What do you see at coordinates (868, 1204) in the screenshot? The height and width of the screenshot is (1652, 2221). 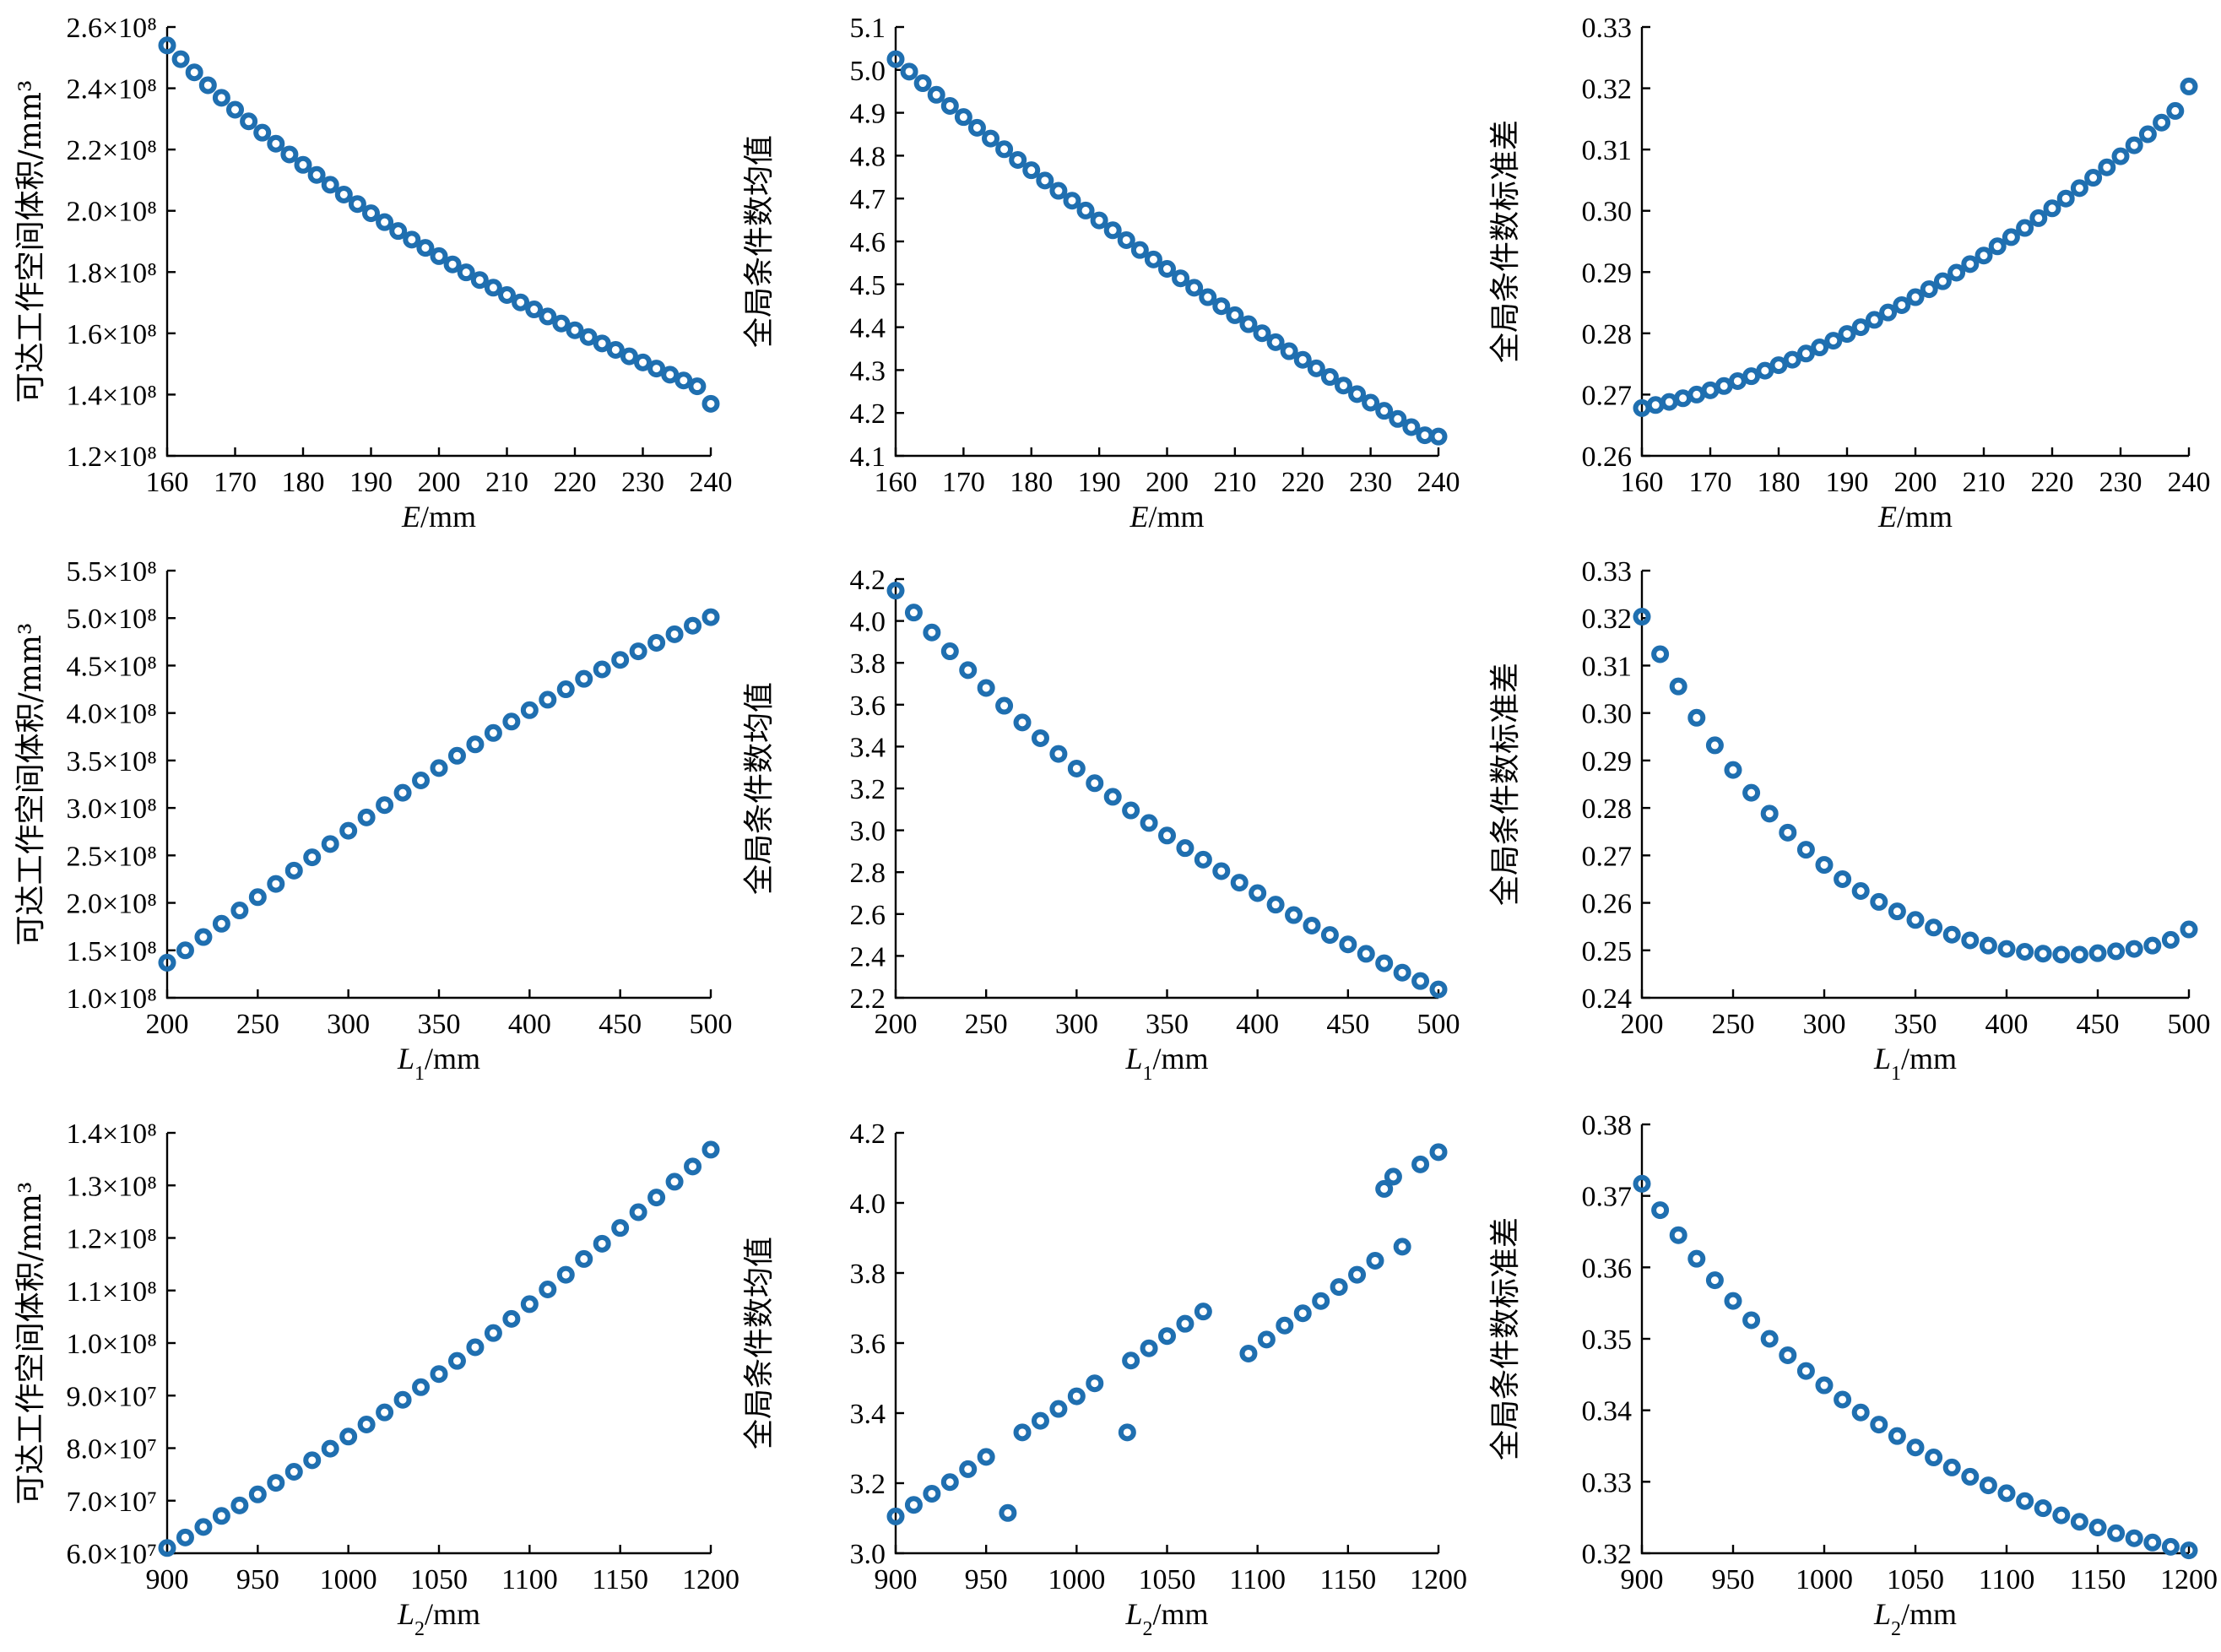 I see `y-tick-label: 4.0` at bounding box center [868, 1204].